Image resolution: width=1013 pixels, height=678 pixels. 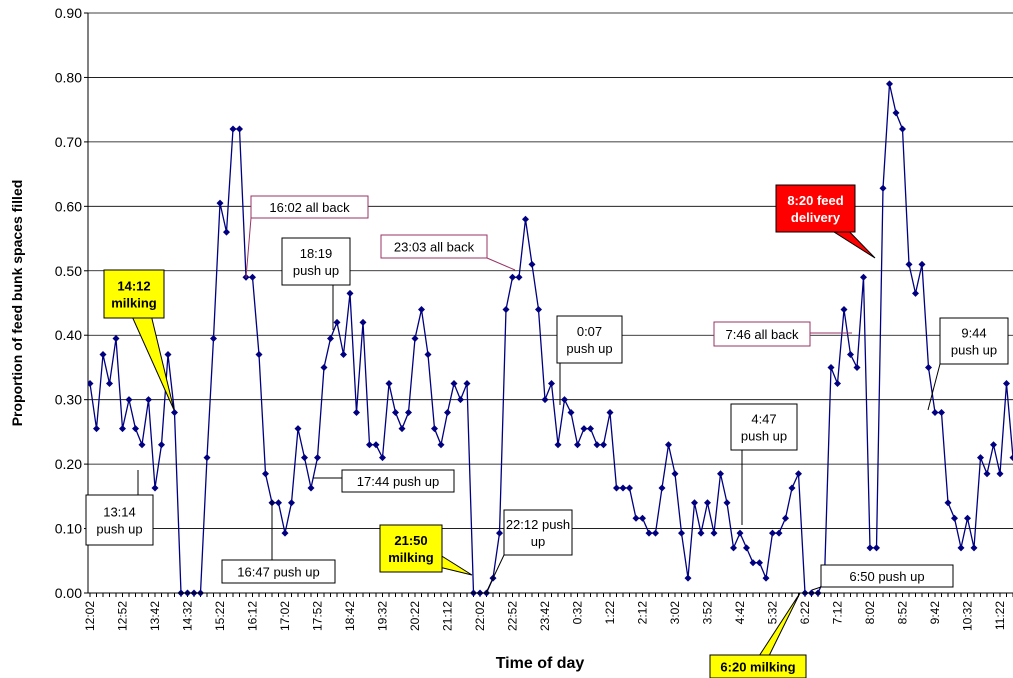 What do you see at coordinates (773, 613) in the screenshot?
I see `x-tick-label: 5:32` at bounding box center [773, 613].